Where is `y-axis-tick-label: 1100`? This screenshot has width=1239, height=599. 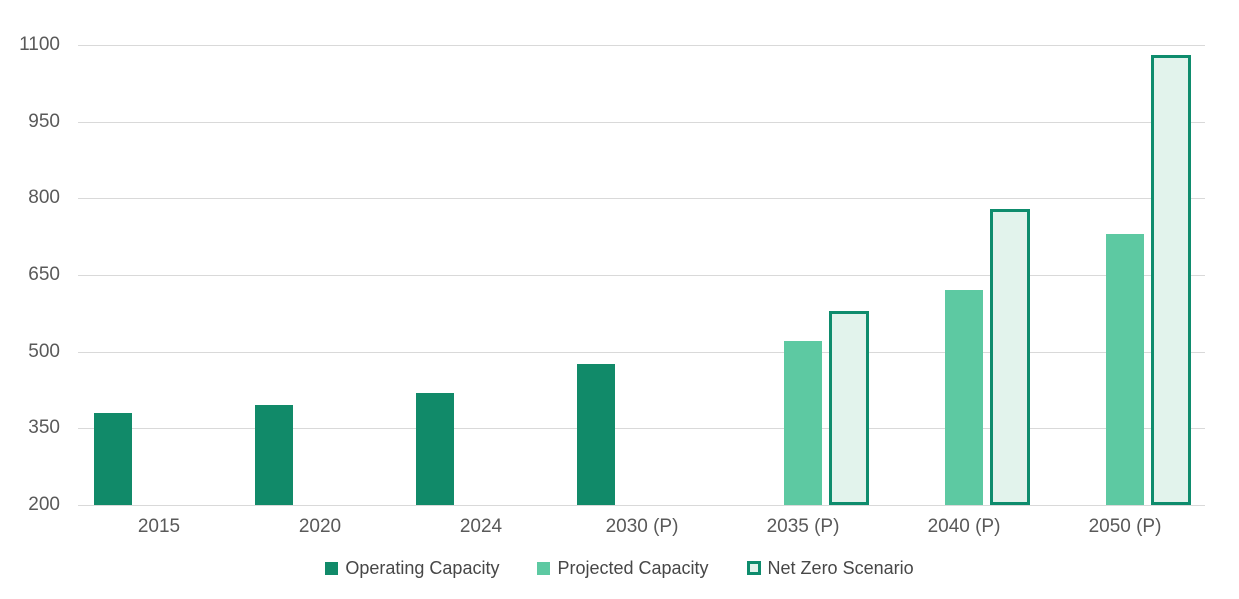 y-axis-tick-label: 1100 is located at coordinates (39, 44).